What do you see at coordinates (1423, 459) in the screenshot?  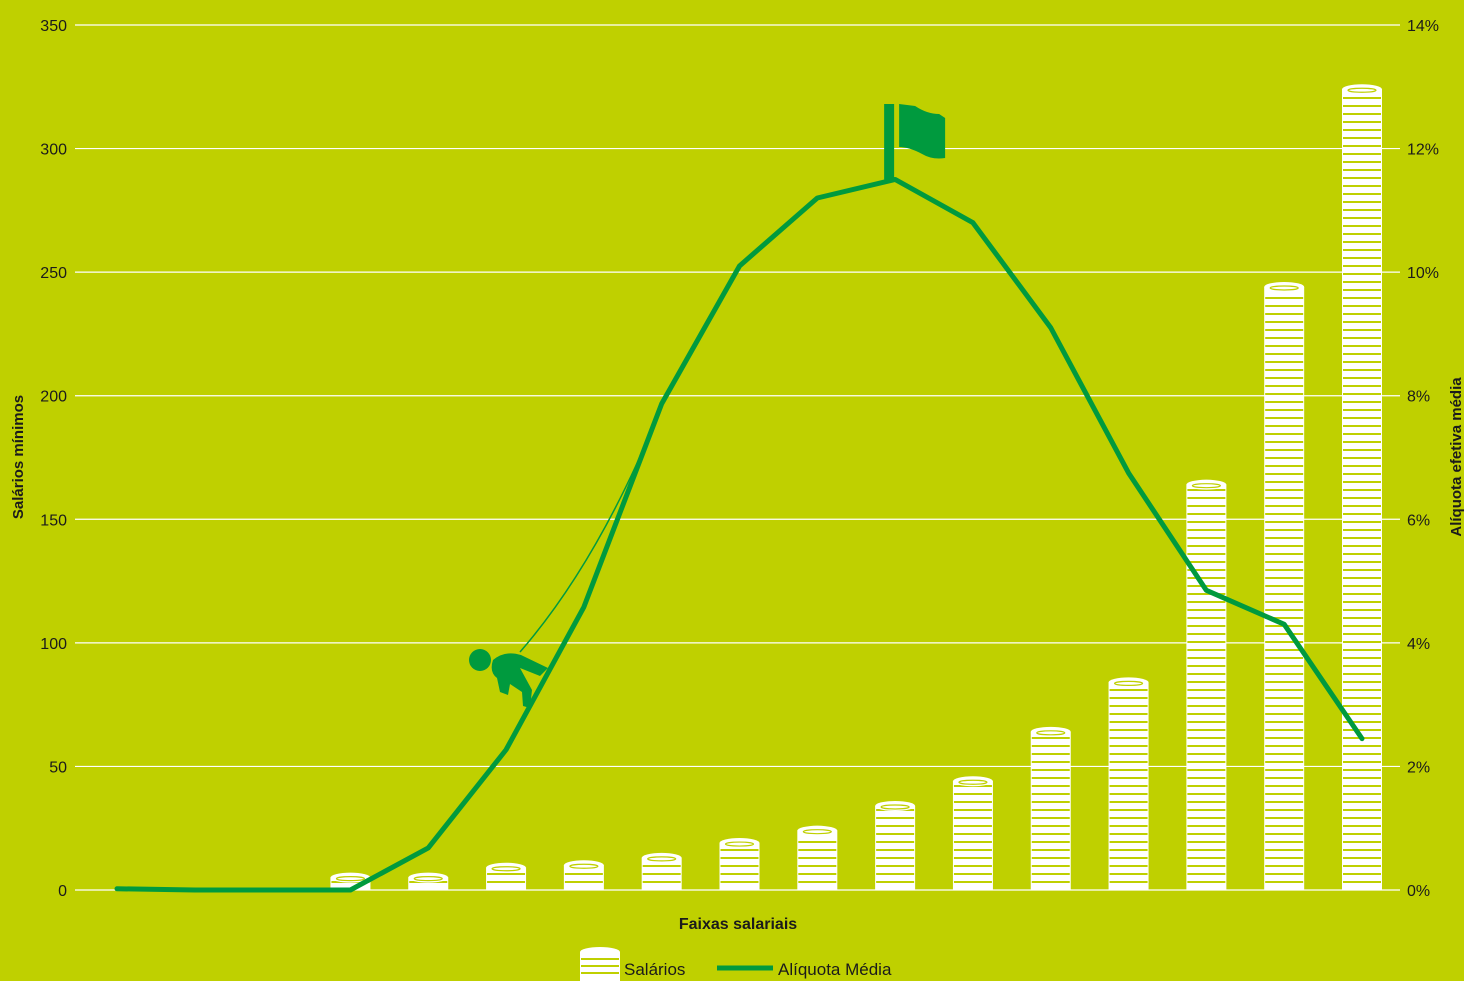 I see `y-axis-right-ticks: 0% 2% 4% 6% 8% 10% 12% 14%` at bounding box center [1423, 459].